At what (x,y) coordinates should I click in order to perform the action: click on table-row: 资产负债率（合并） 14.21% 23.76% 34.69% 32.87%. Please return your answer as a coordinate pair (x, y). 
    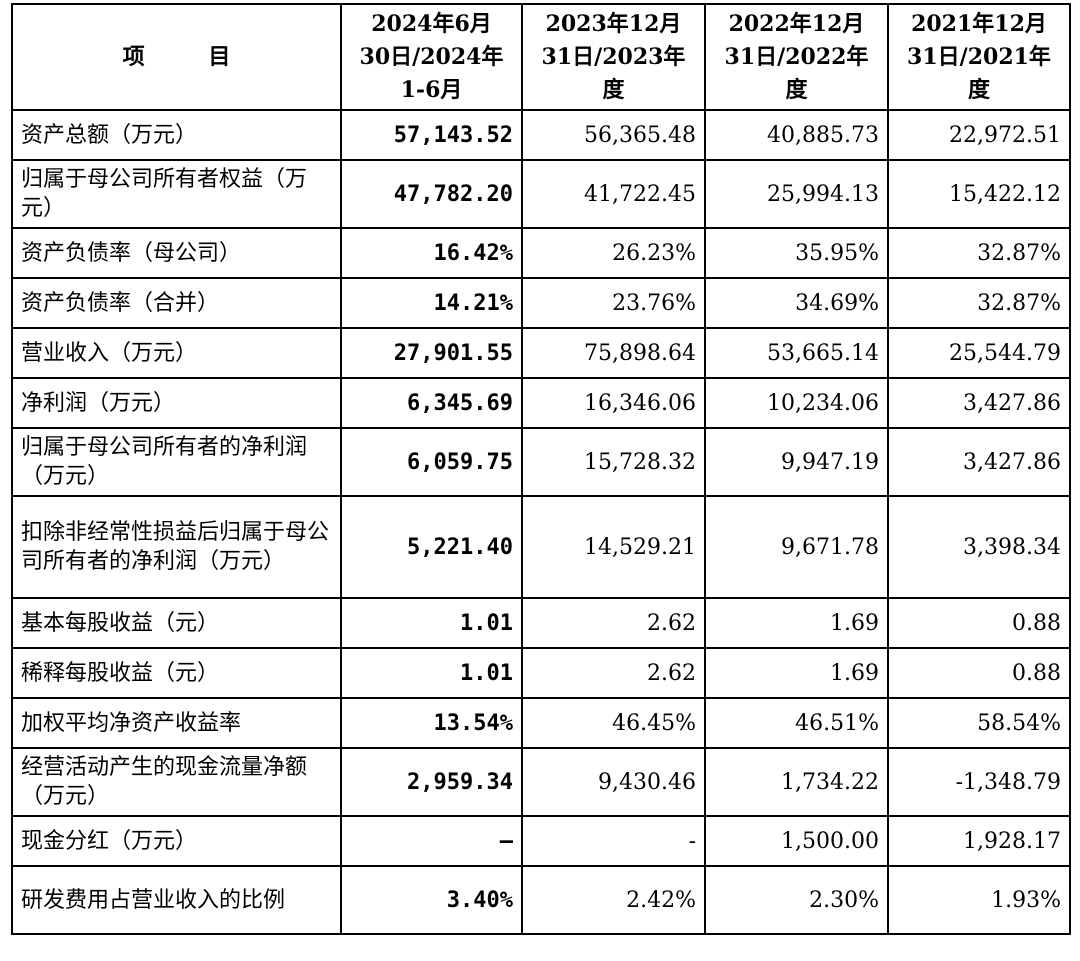
    Looking at the image, I should click on (541, 303).